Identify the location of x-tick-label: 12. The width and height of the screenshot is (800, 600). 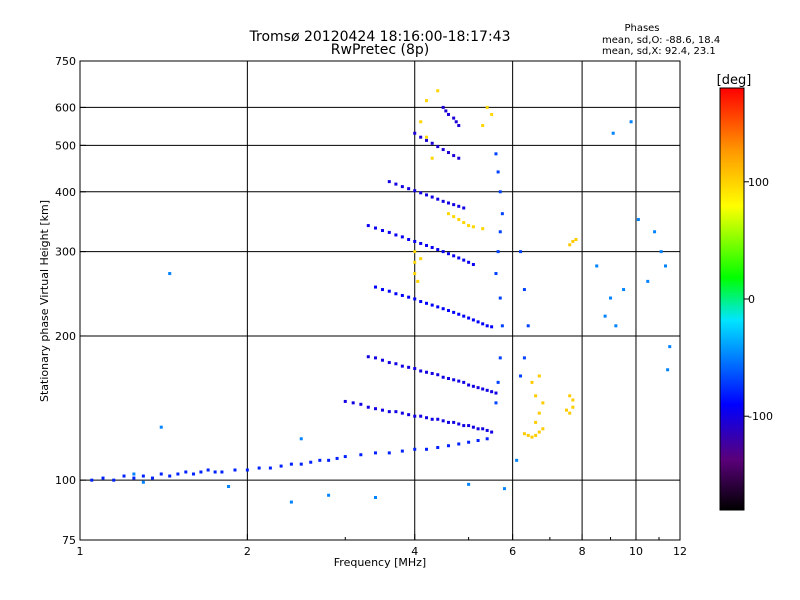
(680, 551).